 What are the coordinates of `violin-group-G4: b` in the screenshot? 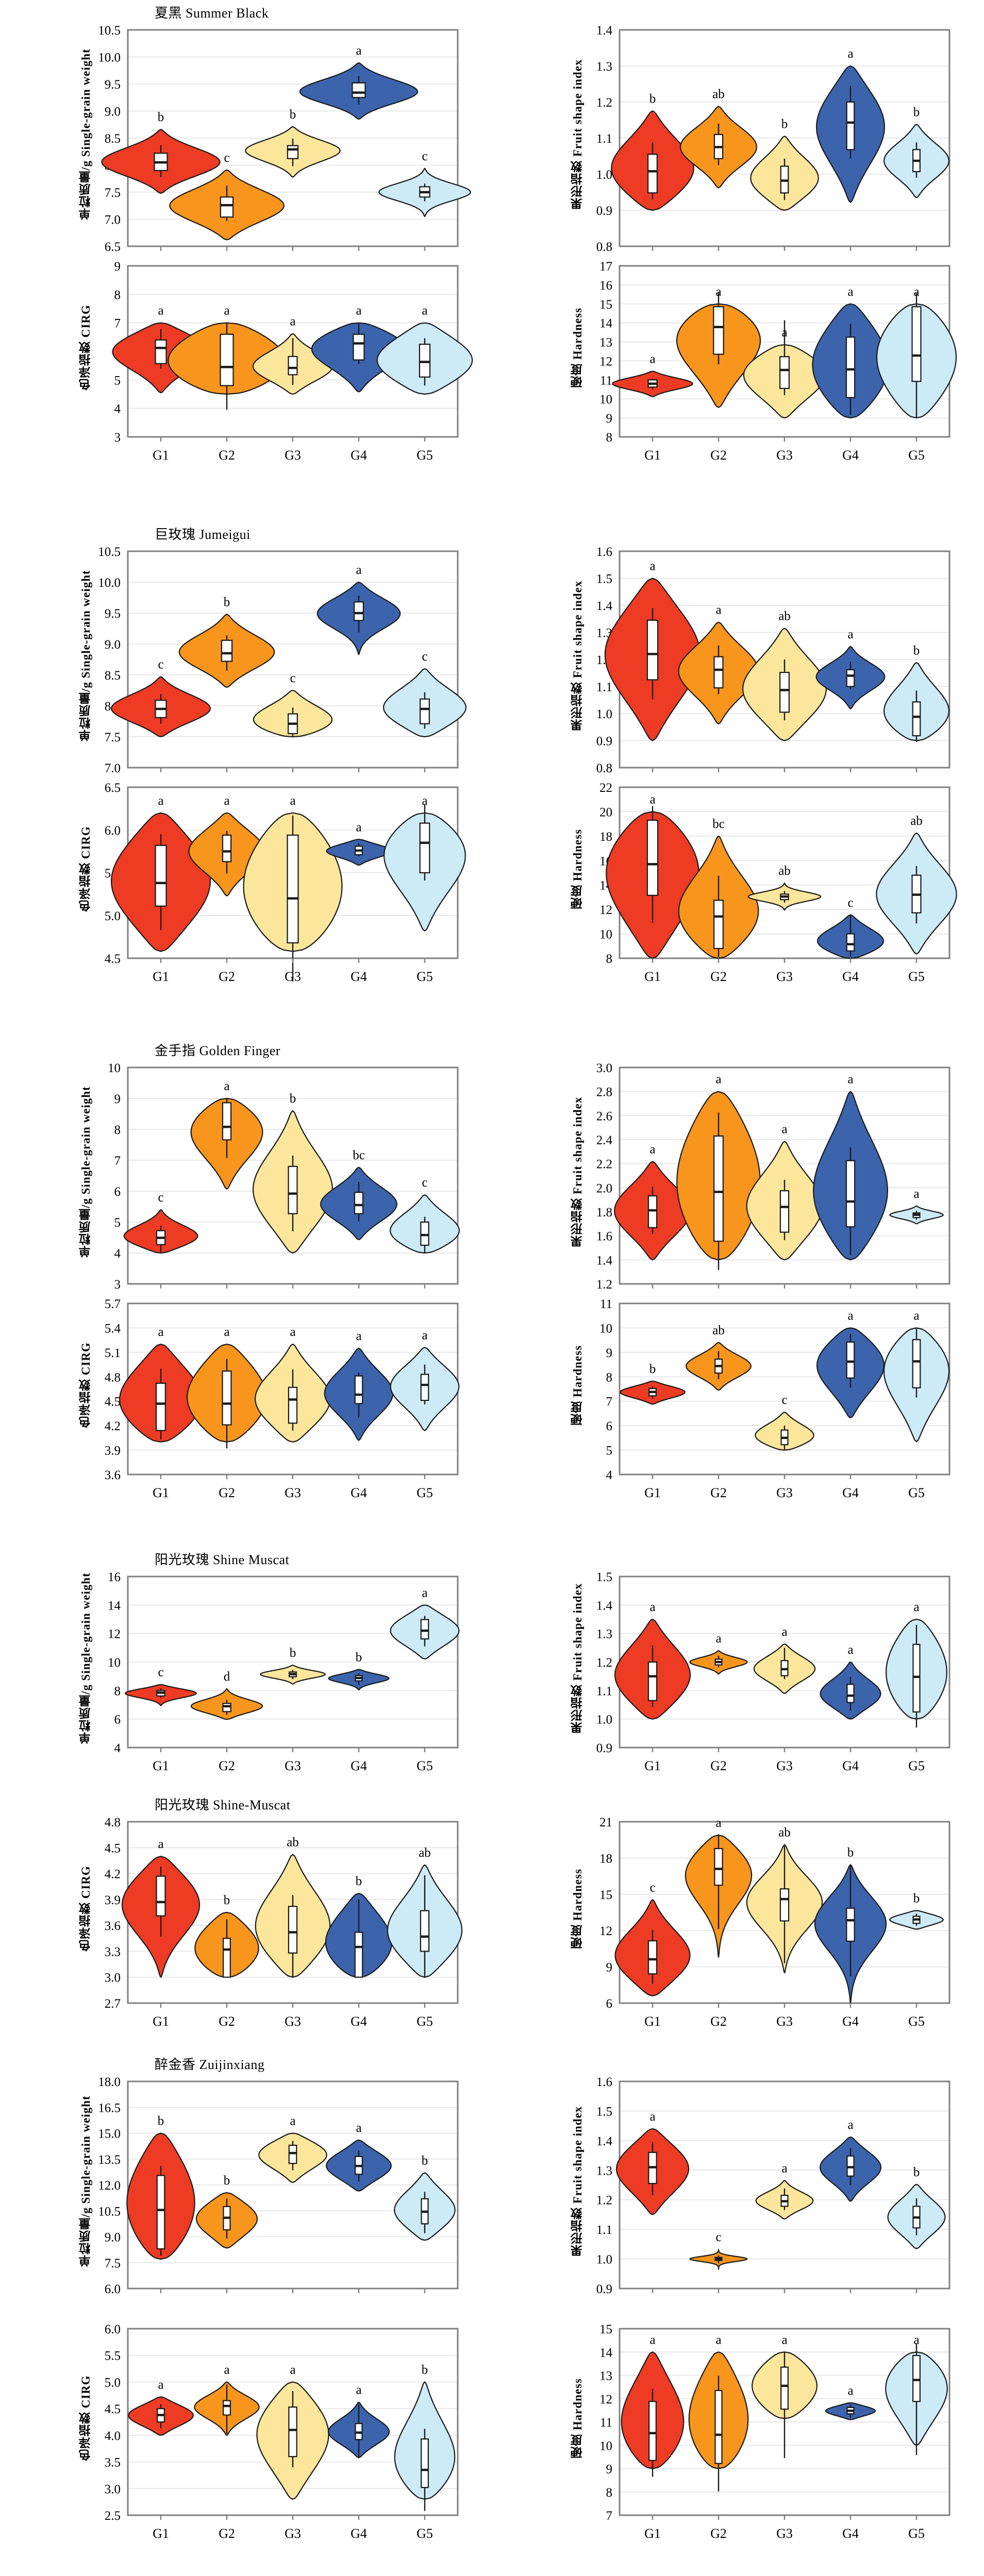 It's located at (359, 1670).